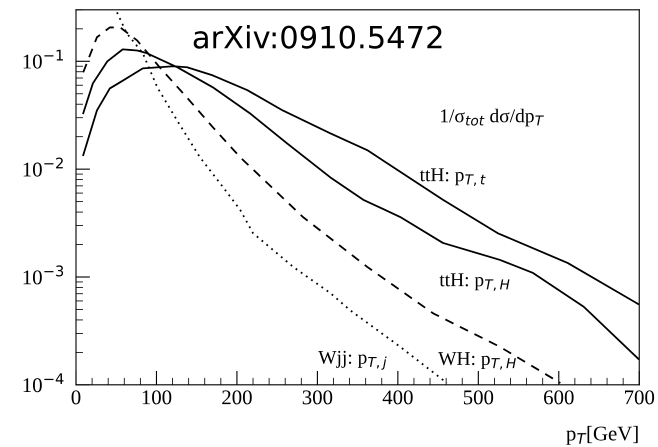 This screenshot has height=447, width=658. Describe the element at coordinates (318, 37) in the screenshot. I see `annotation: arXiv:0910.5472` at that location.